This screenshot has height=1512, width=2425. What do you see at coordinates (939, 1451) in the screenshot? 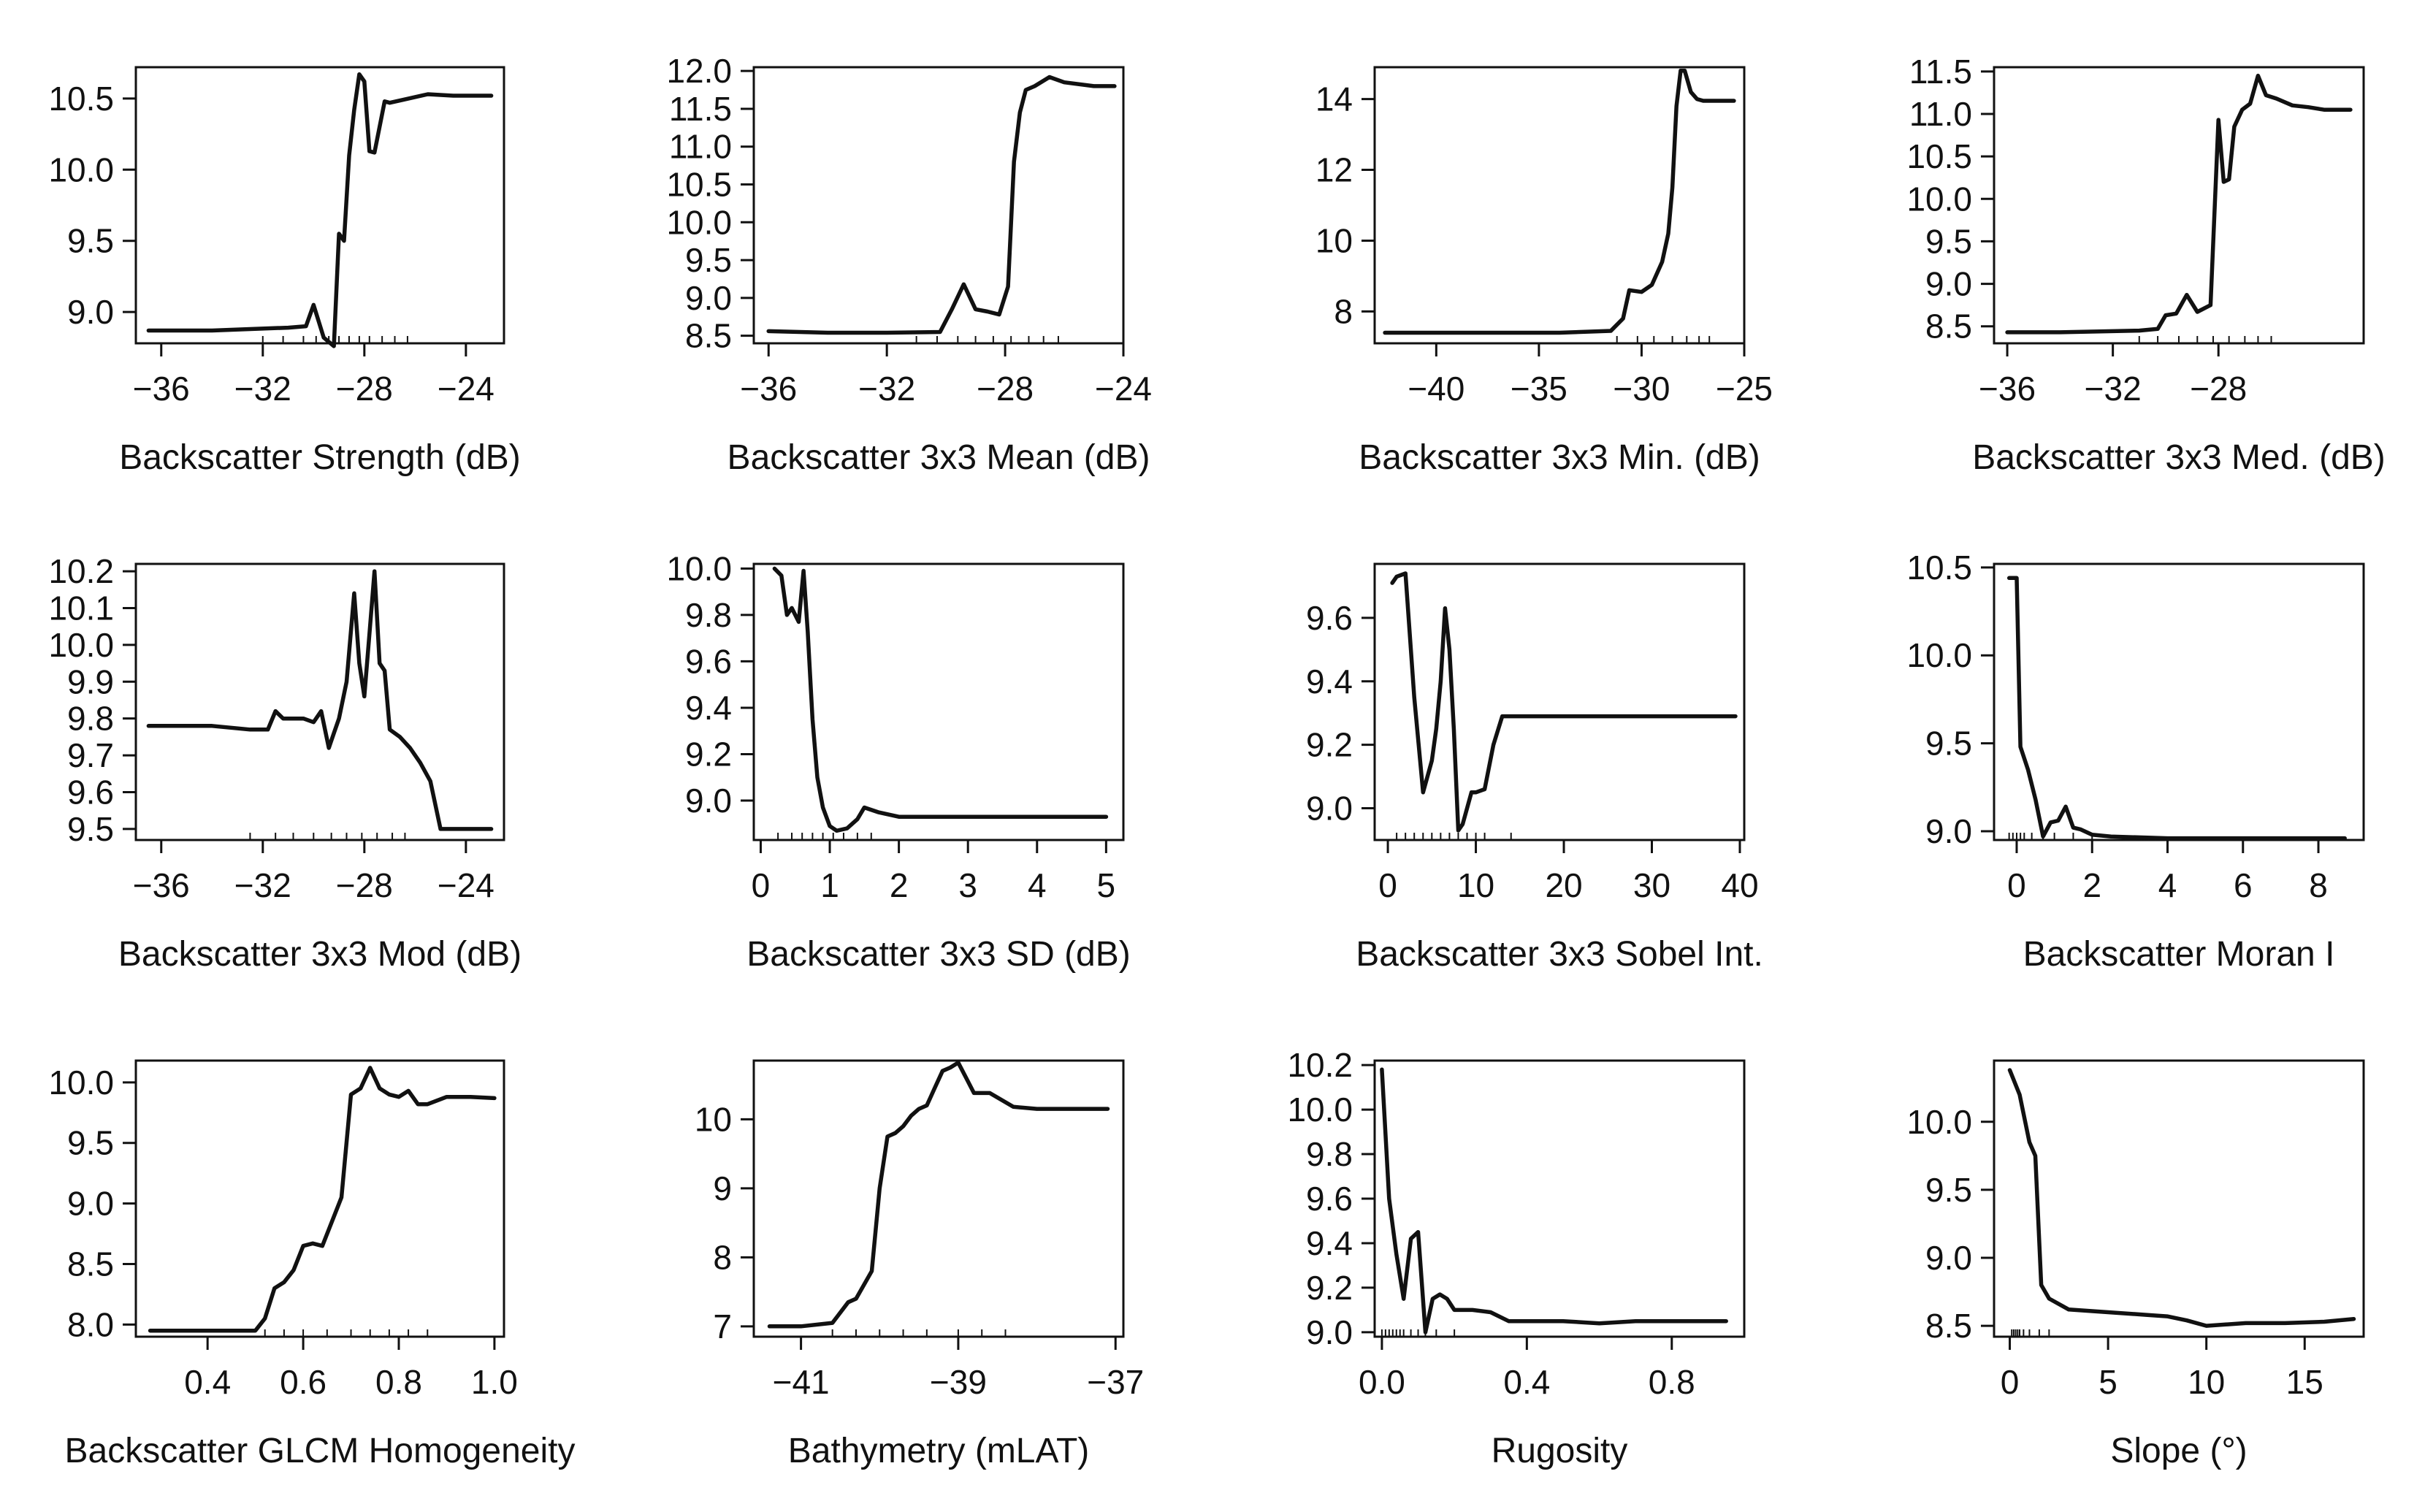
I see `x-axis-title: Bathymetry (mLAT)` at bounding box center [939, 1451].